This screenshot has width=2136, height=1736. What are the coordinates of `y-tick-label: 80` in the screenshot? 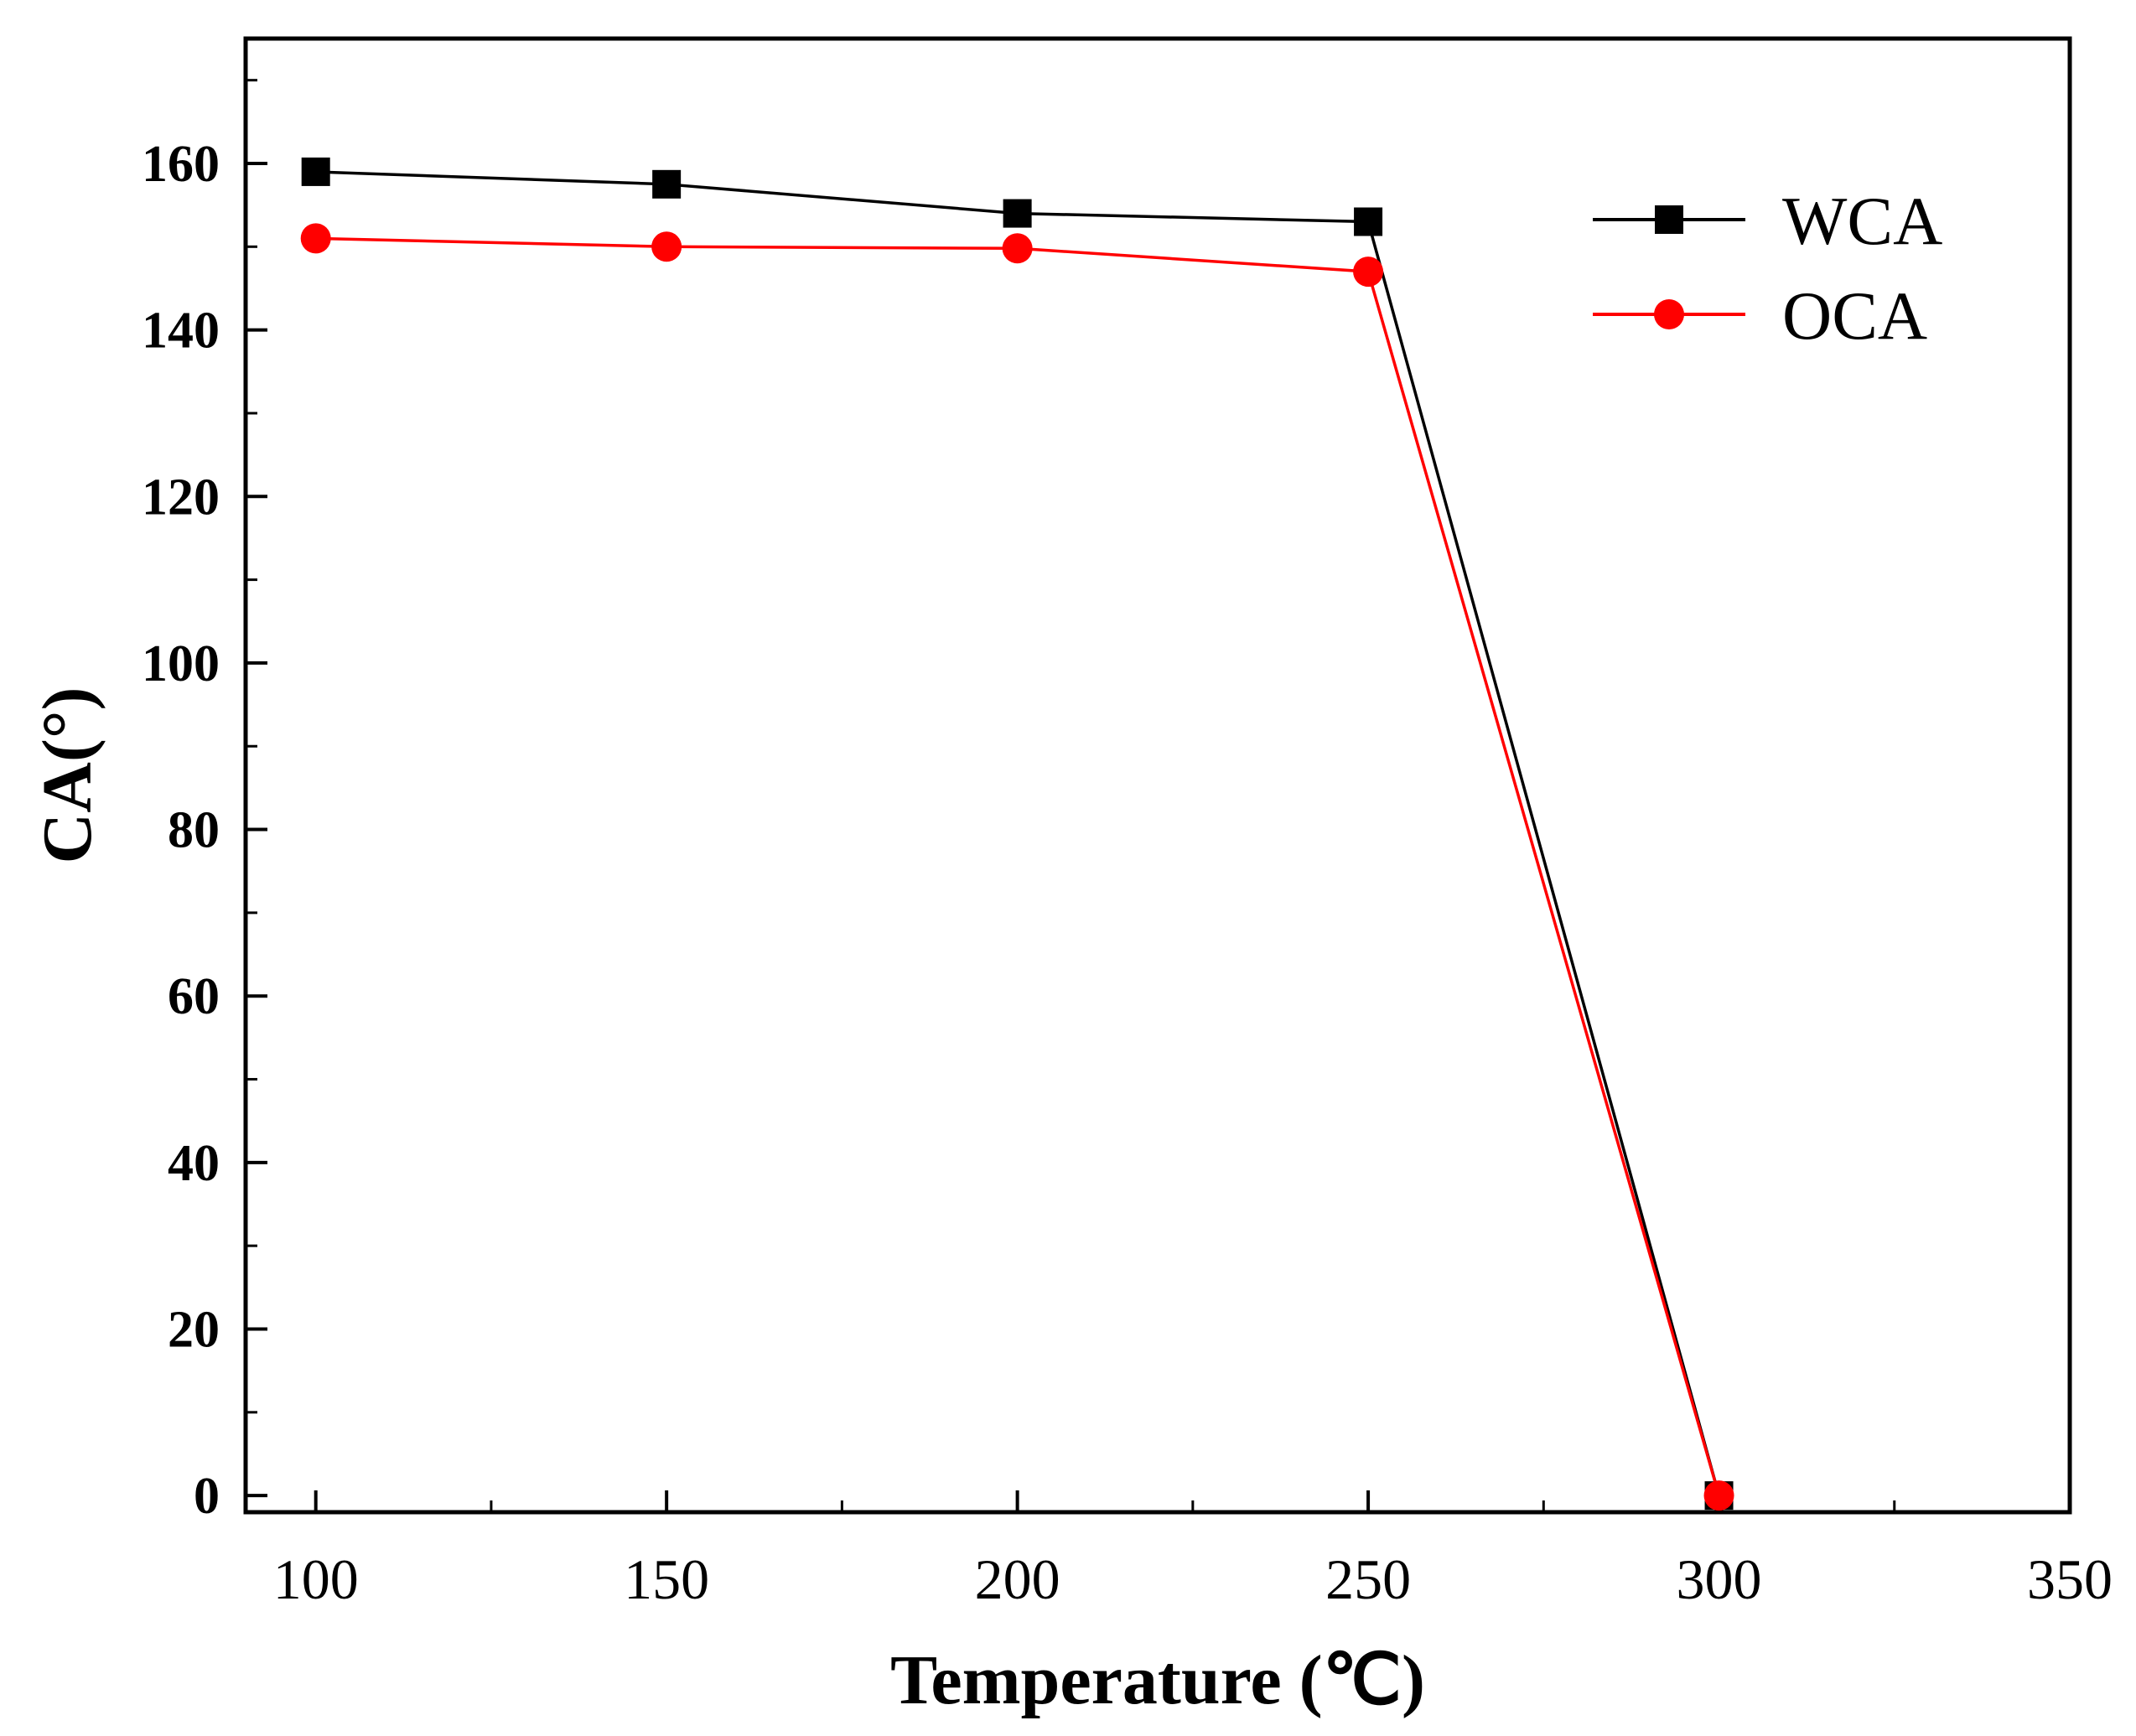 It's located at (194, 830).